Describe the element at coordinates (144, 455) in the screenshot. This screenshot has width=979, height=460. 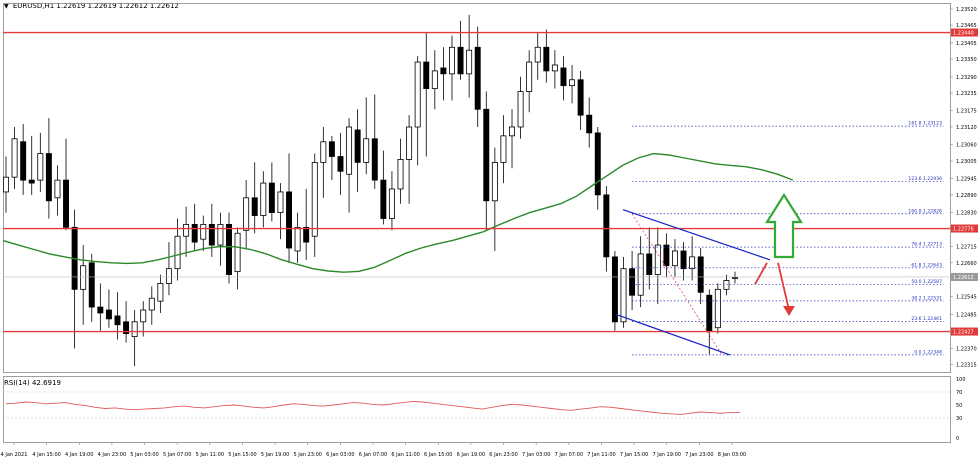
I see `time-tick-label: 5 Jan 03:00` at that location.